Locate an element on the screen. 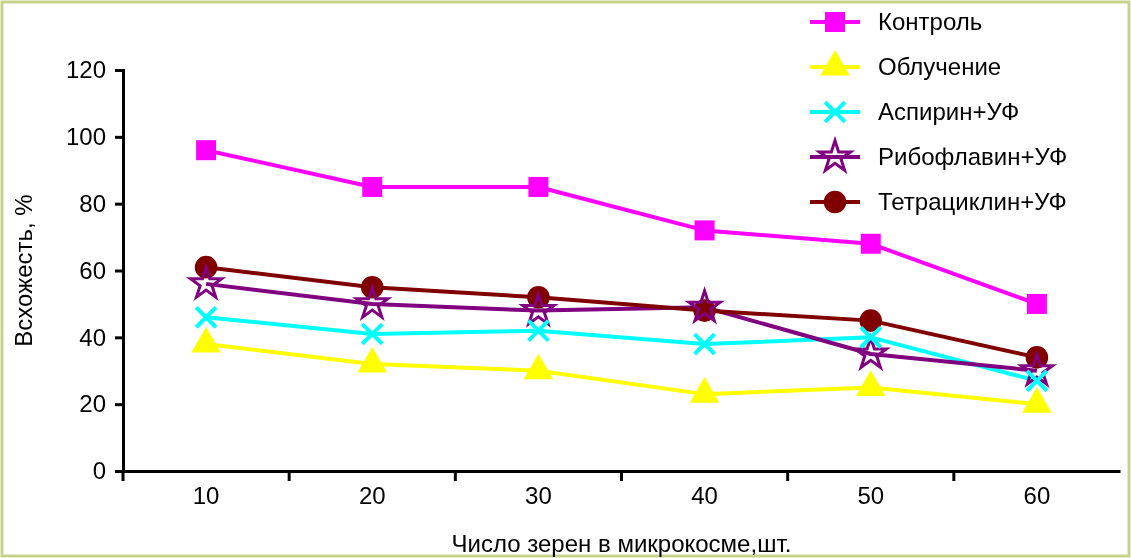 The height and width of the screenshot is (558, 1131). x-tick-label: 50 is located at coordinates (871, 495).